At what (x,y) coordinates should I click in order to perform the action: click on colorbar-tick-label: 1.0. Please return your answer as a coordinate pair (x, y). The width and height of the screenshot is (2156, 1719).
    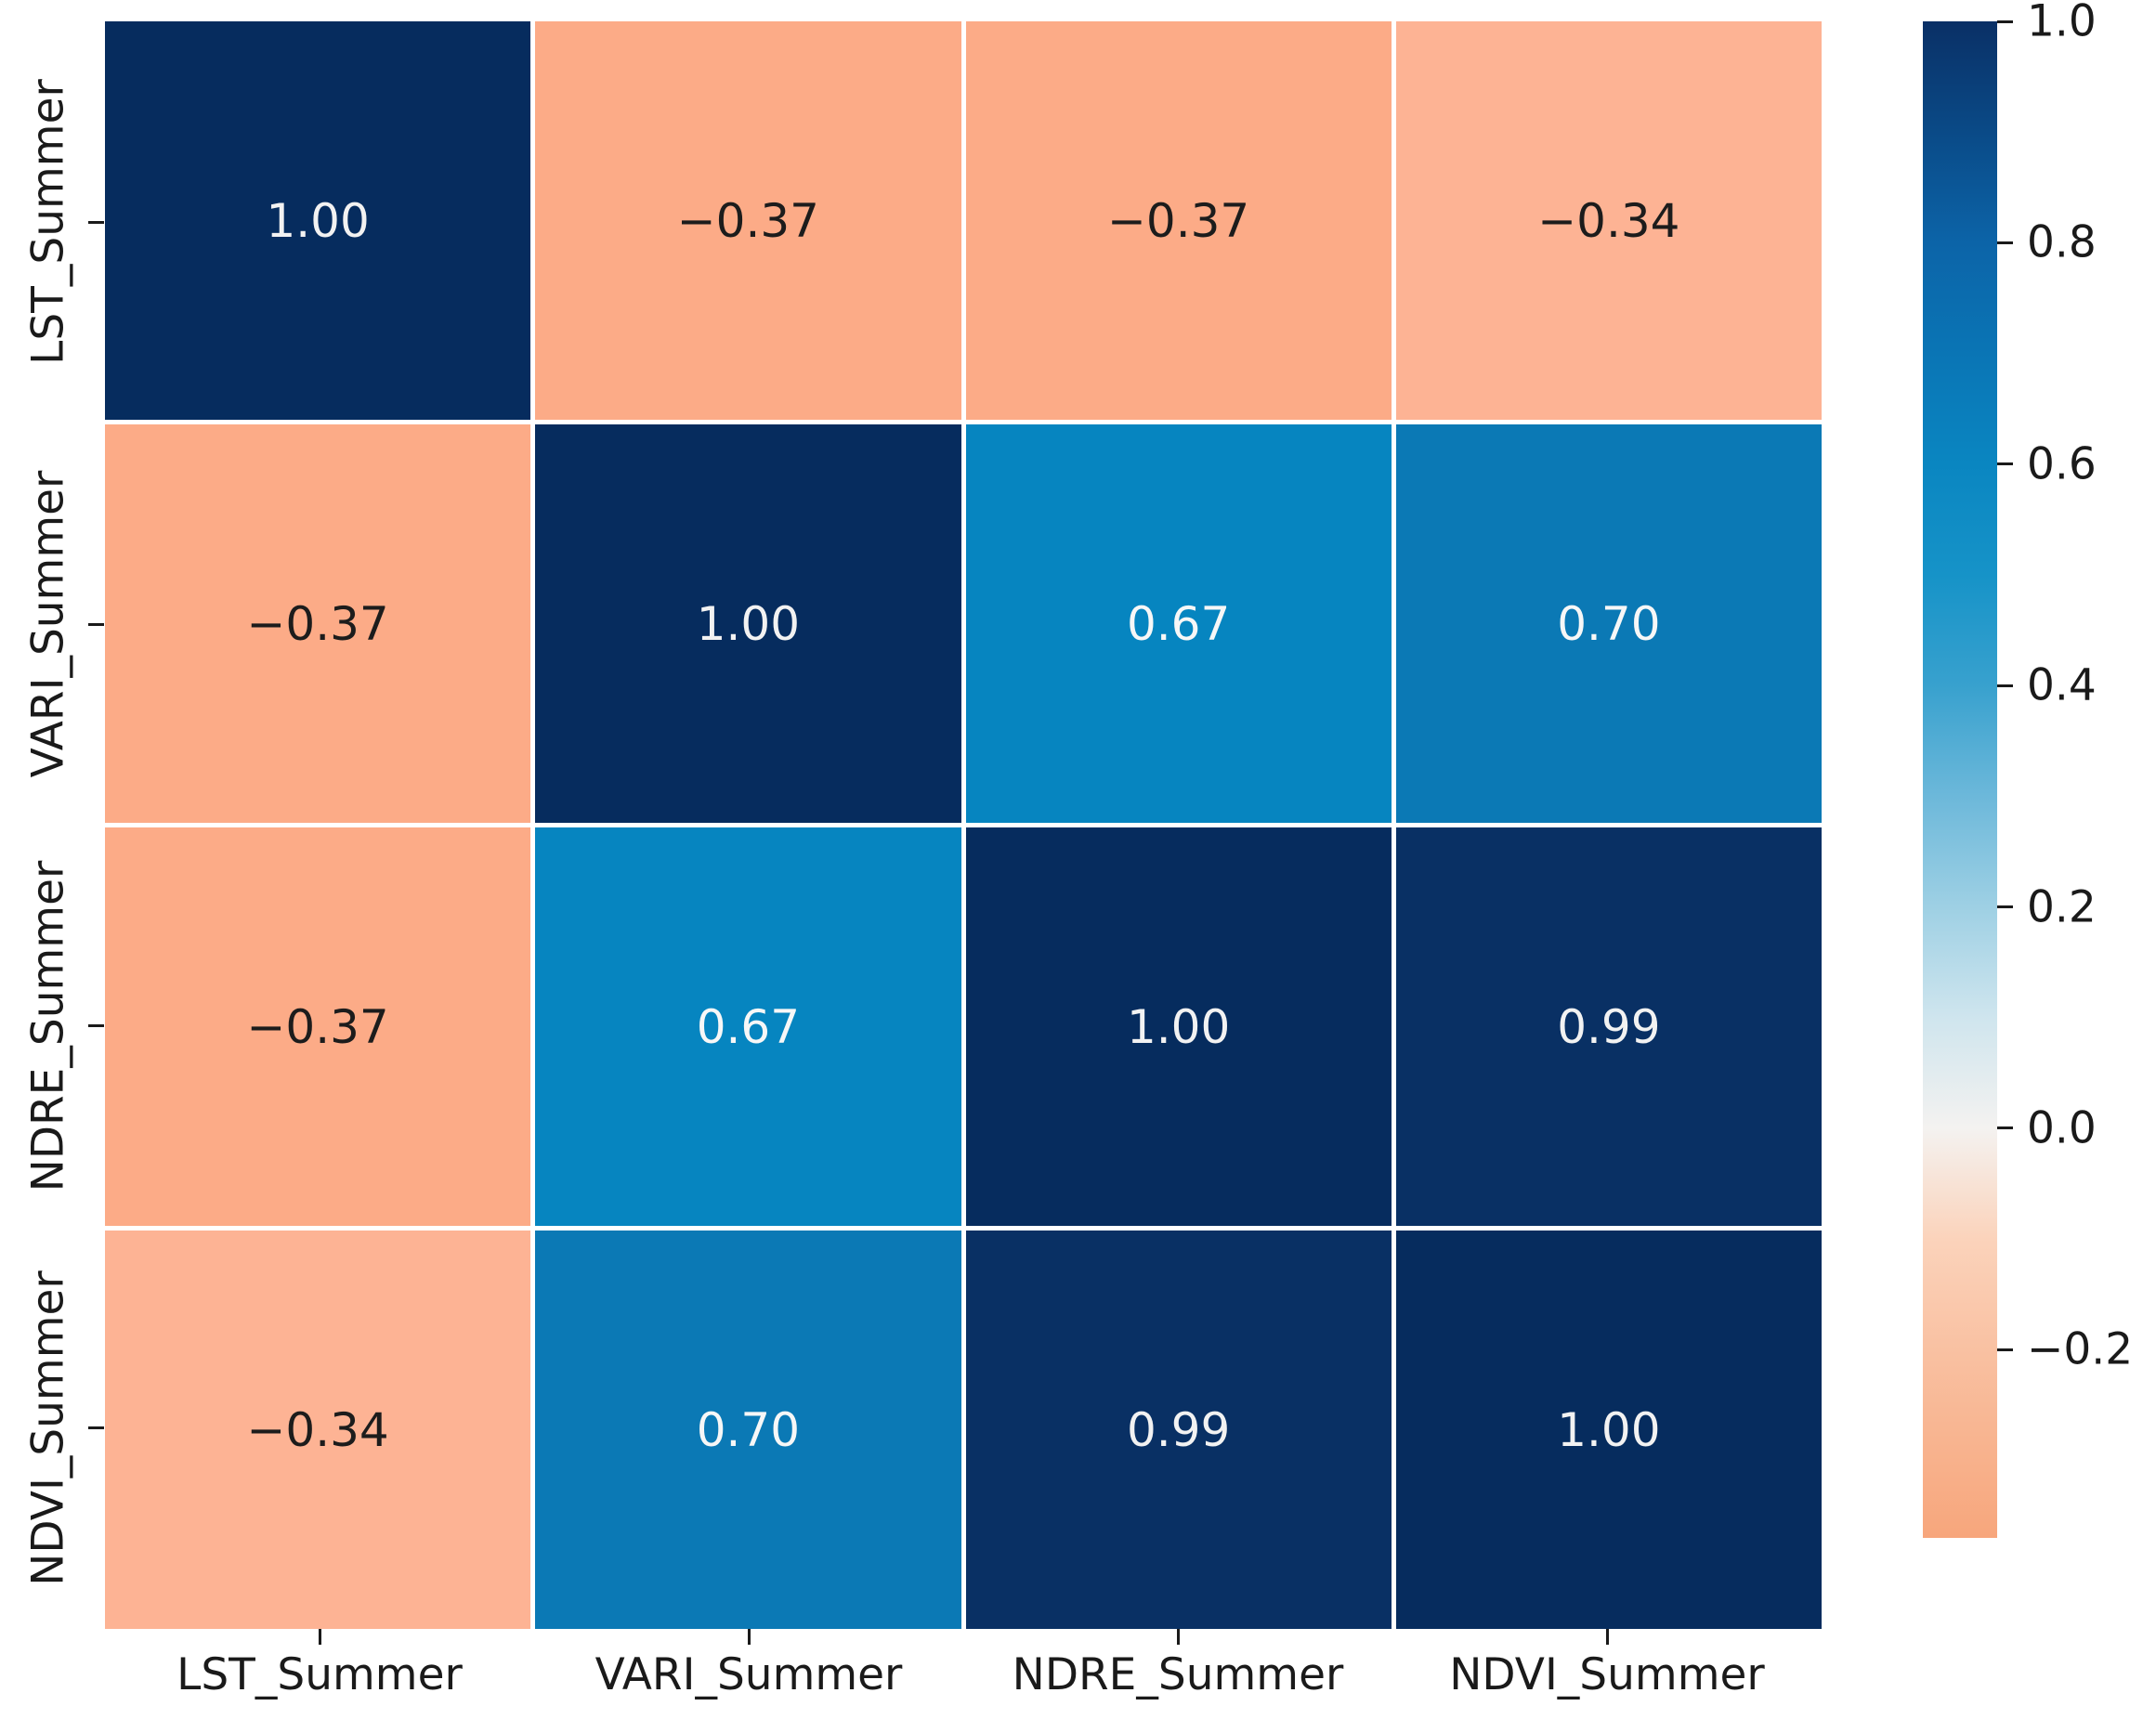
    Looking at the image, I should click on (2062, 23).